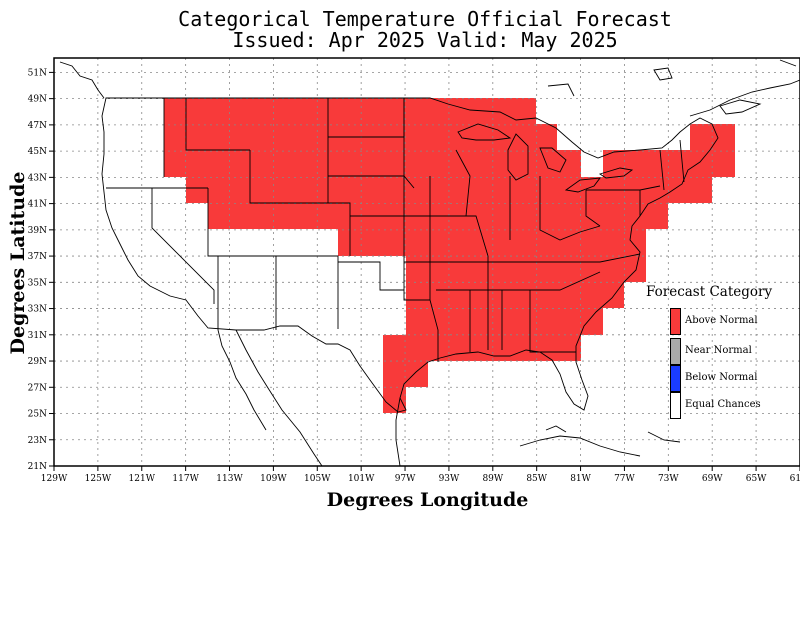 This screenshot has width=800, height=618. Describe the element at coordinates (723, 404) in the screenshot. I see `legend-label-equal-chances: Equal Chances` at that location.